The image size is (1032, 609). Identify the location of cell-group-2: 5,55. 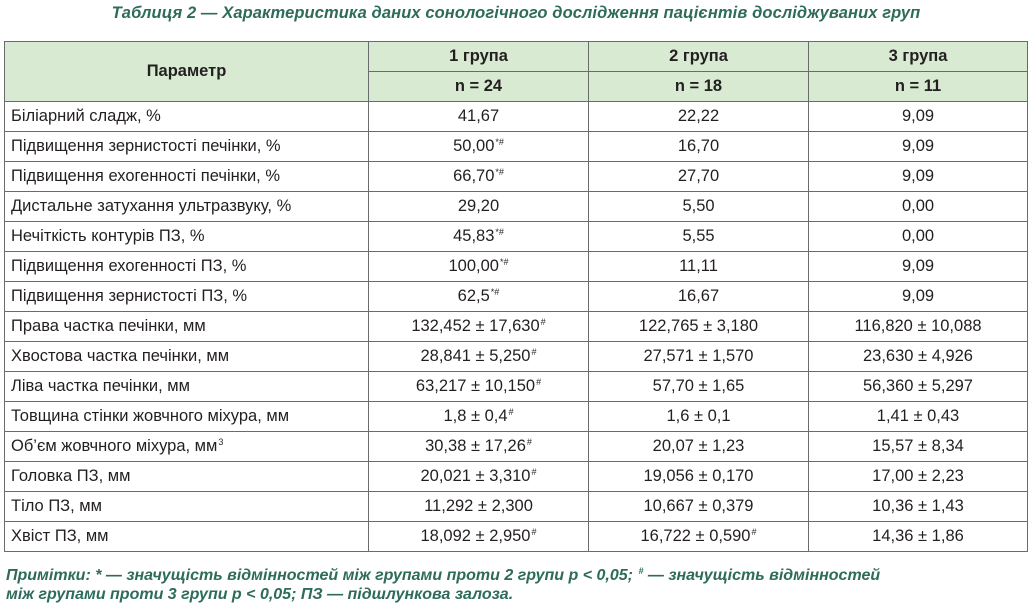
(698, 236).